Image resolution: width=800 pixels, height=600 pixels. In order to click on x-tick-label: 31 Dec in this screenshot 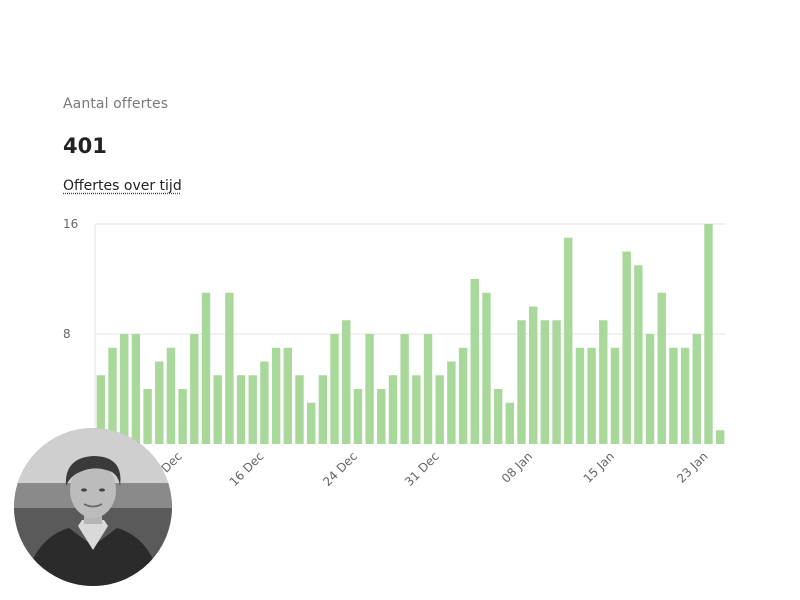, I will do `click(422, 469)`.